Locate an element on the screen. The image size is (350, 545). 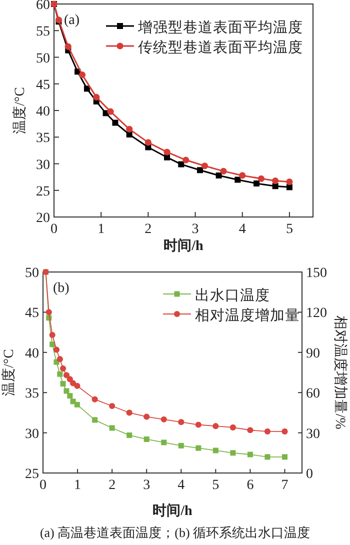
annotation: (b) is located at coordinates (61, 288).